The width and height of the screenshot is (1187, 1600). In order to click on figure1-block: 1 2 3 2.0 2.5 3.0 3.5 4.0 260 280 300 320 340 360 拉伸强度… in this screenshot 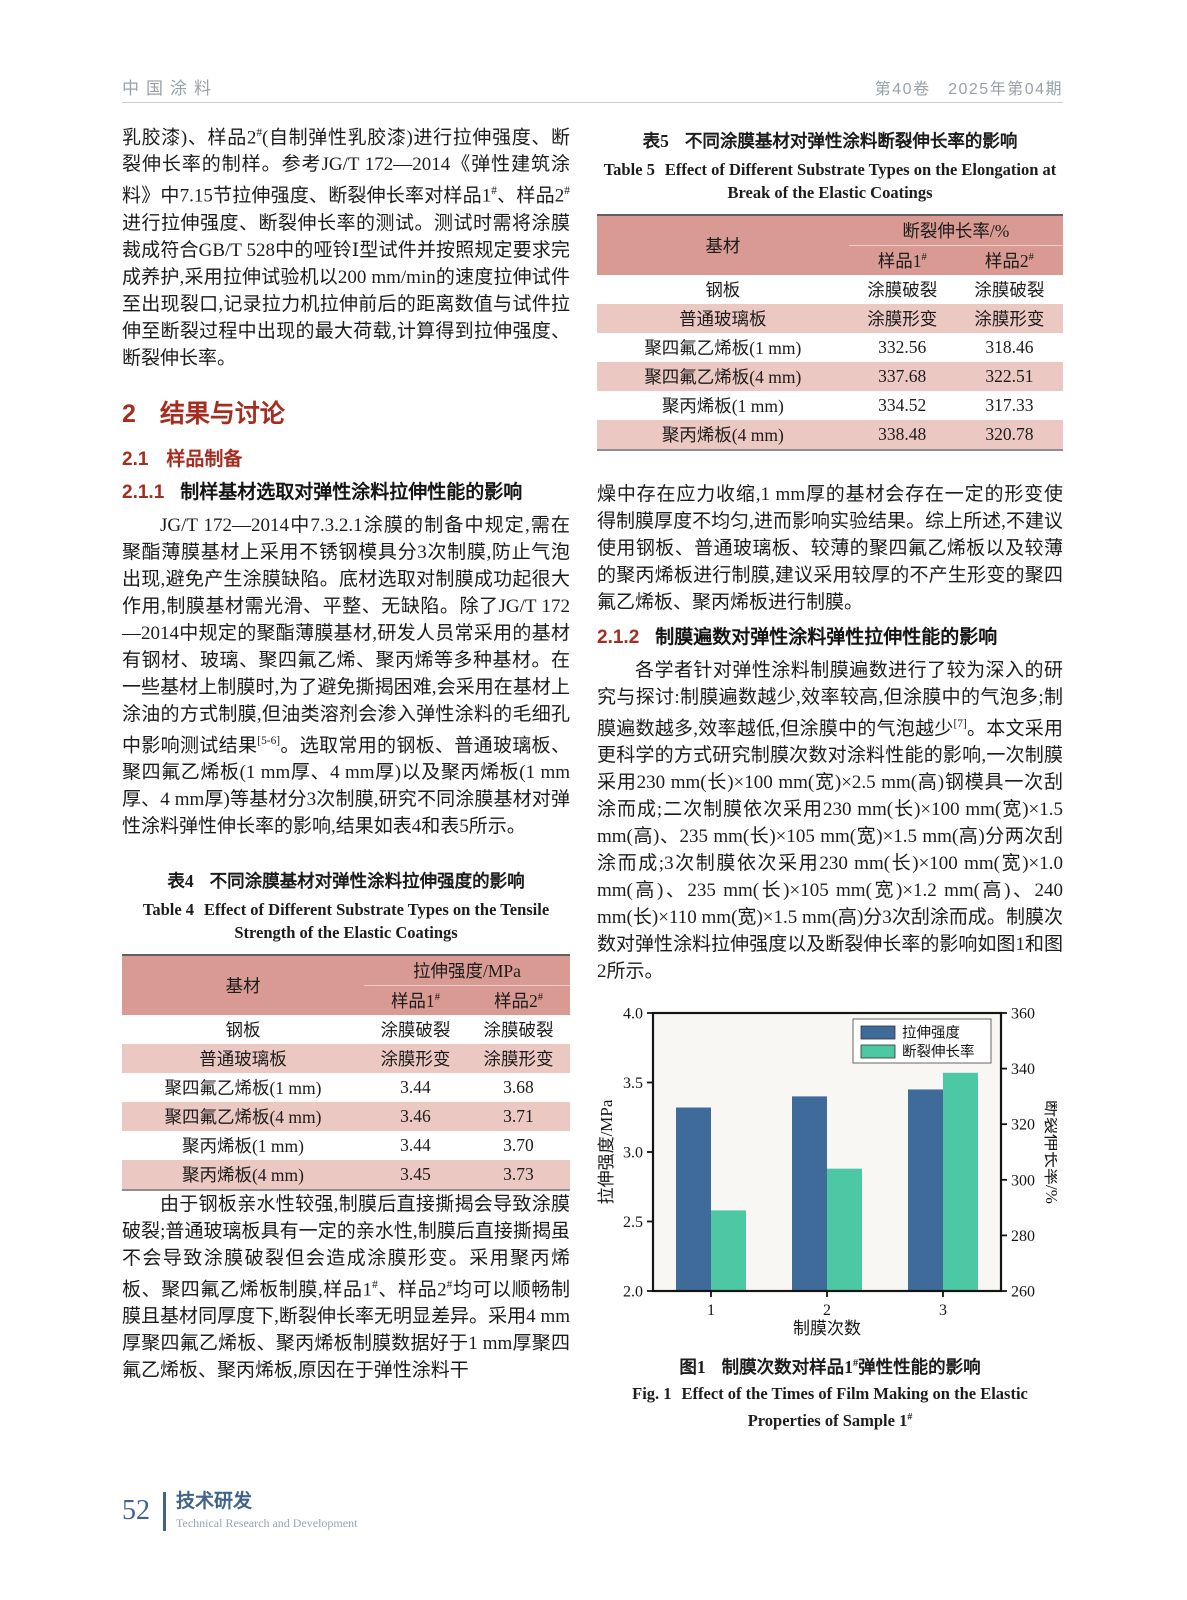, I will do `click(830, 1217)`.